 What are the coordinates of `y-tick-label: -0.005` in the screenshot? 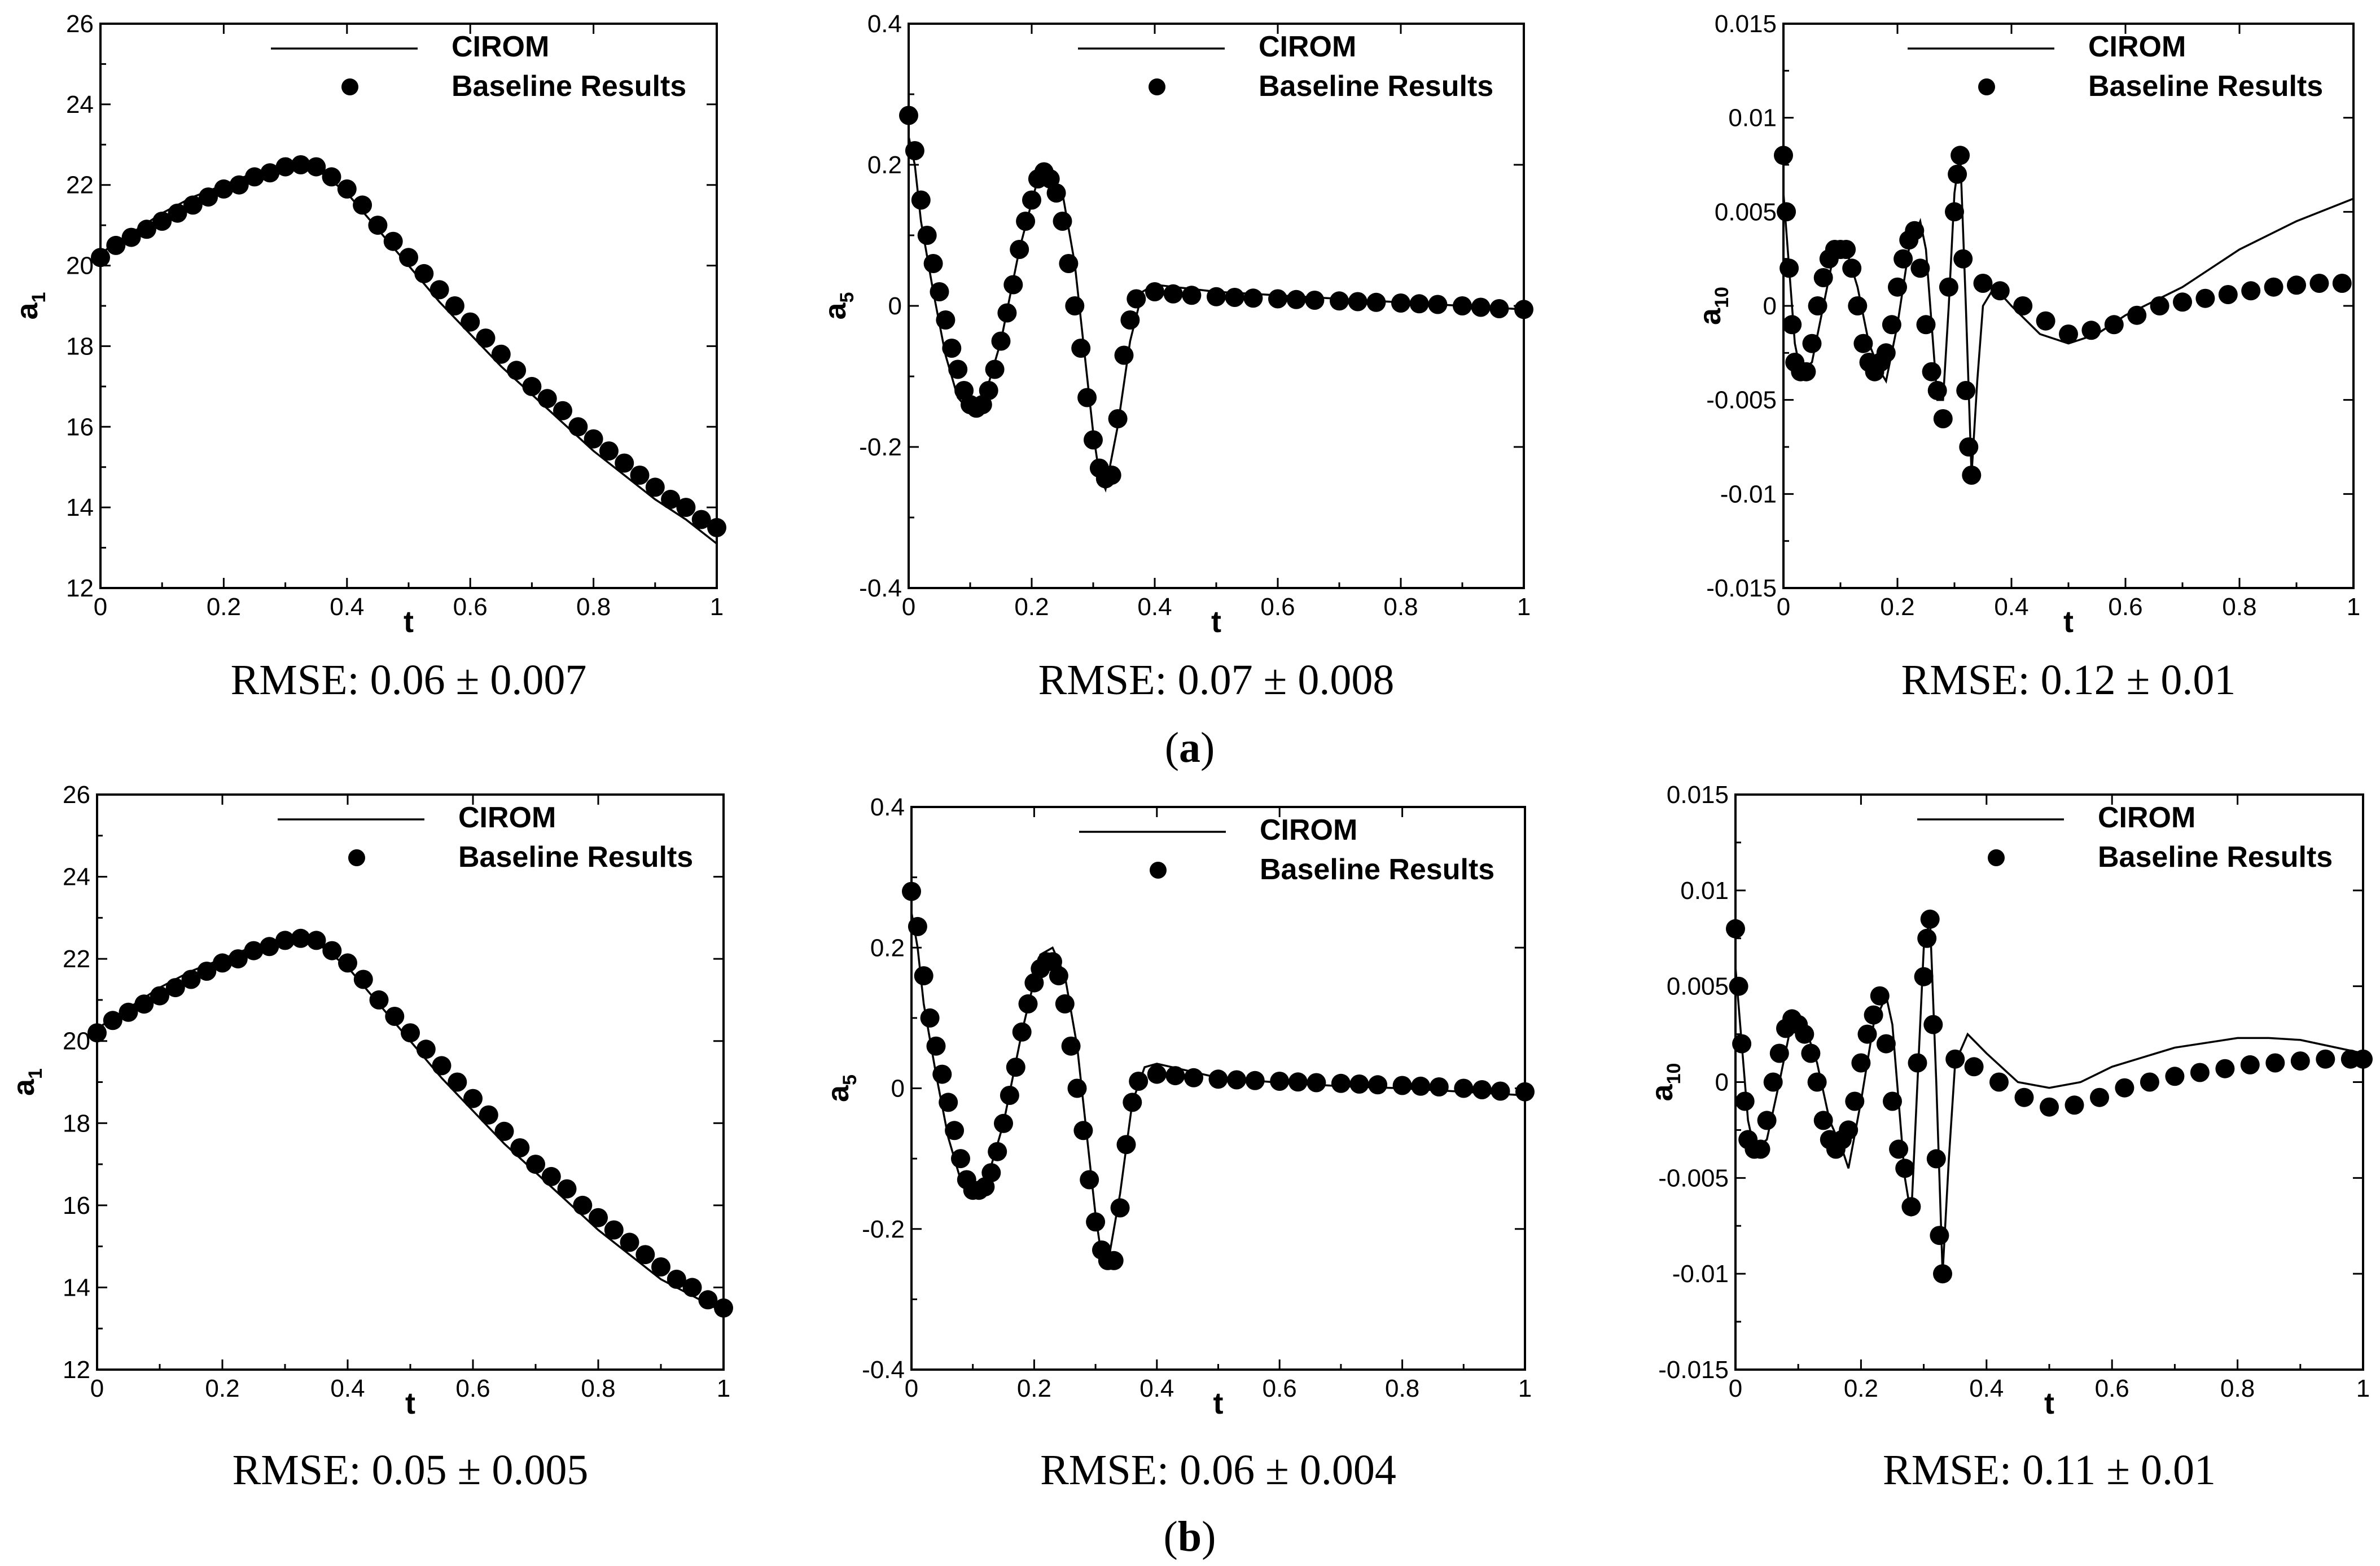 It's located at (1693, 1178).